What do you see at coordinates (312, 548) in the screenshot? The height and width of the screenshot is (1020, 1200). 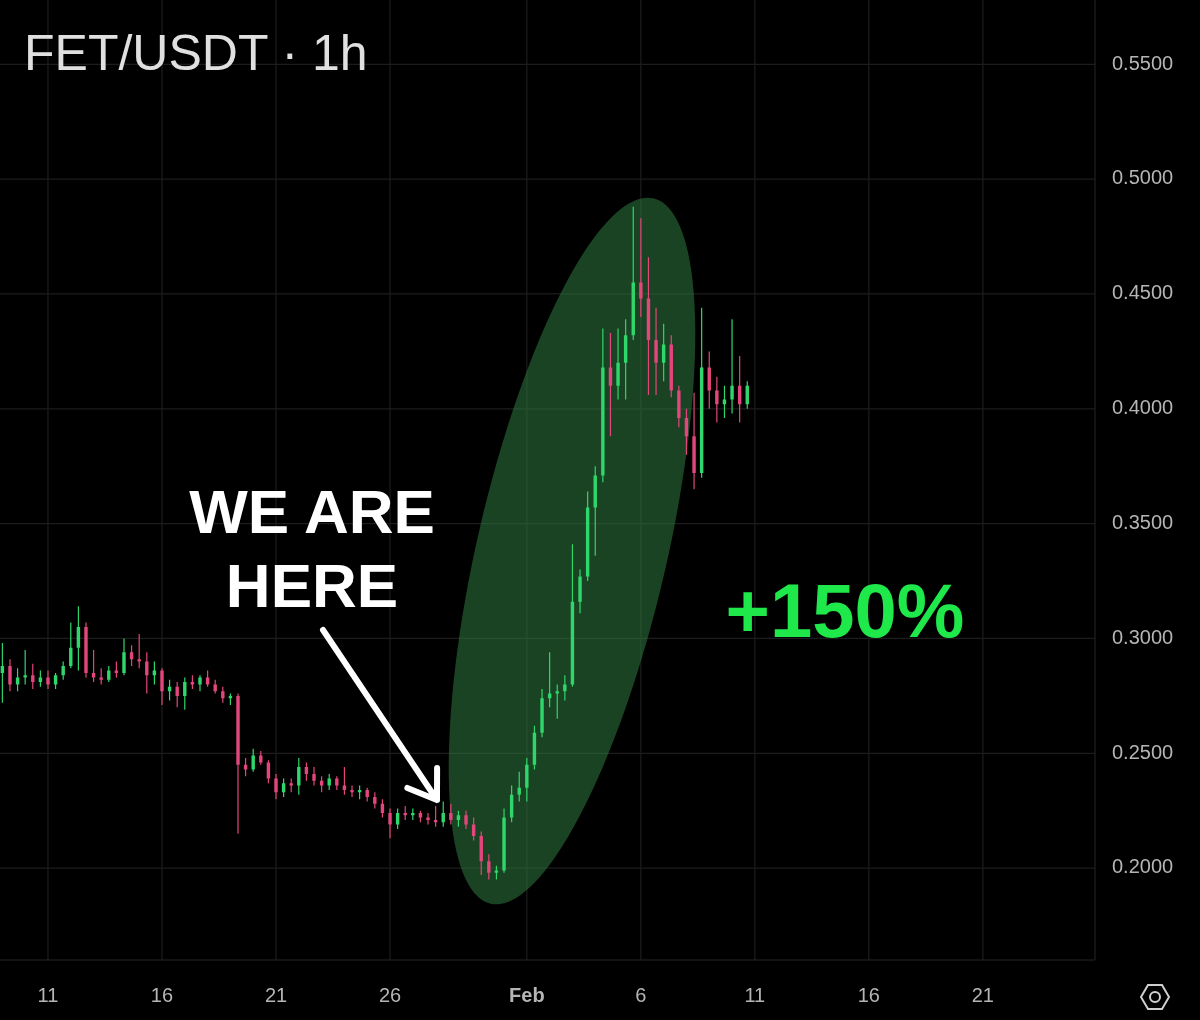 I see `annotation: WE ARE HERE` at bounding box center [312, 548].